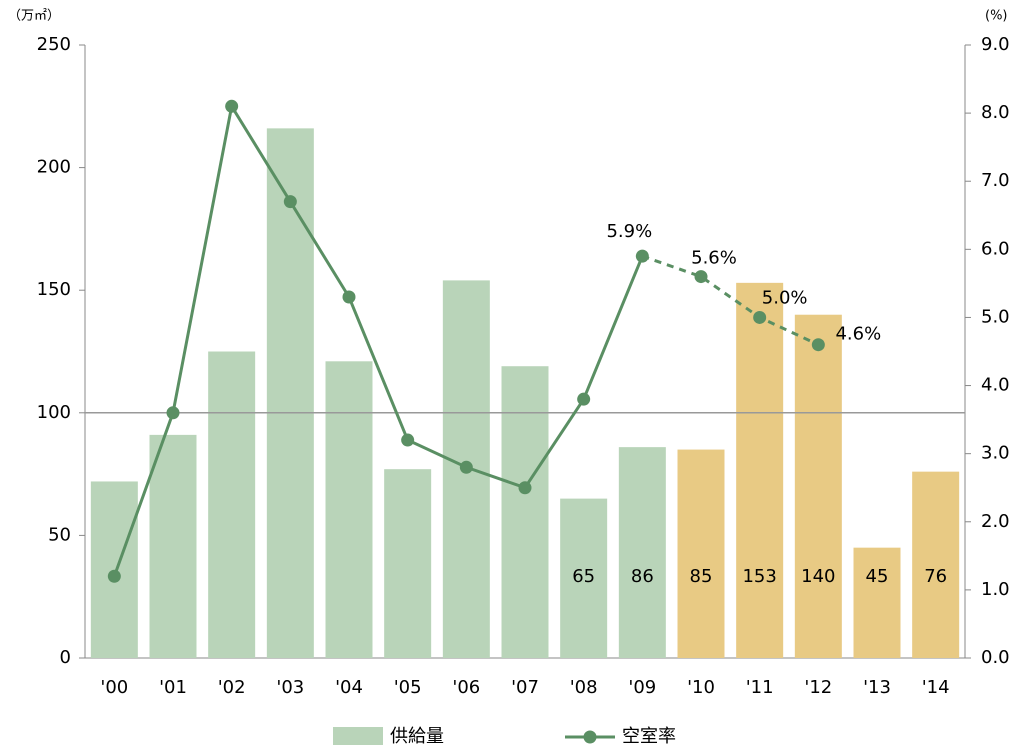 This screenshot has width=1016, height=749. What do you see at coordinates (714, 258) in the screenshot?
I see `line-value-label: 5.6%` at bounding box center [714, 258].